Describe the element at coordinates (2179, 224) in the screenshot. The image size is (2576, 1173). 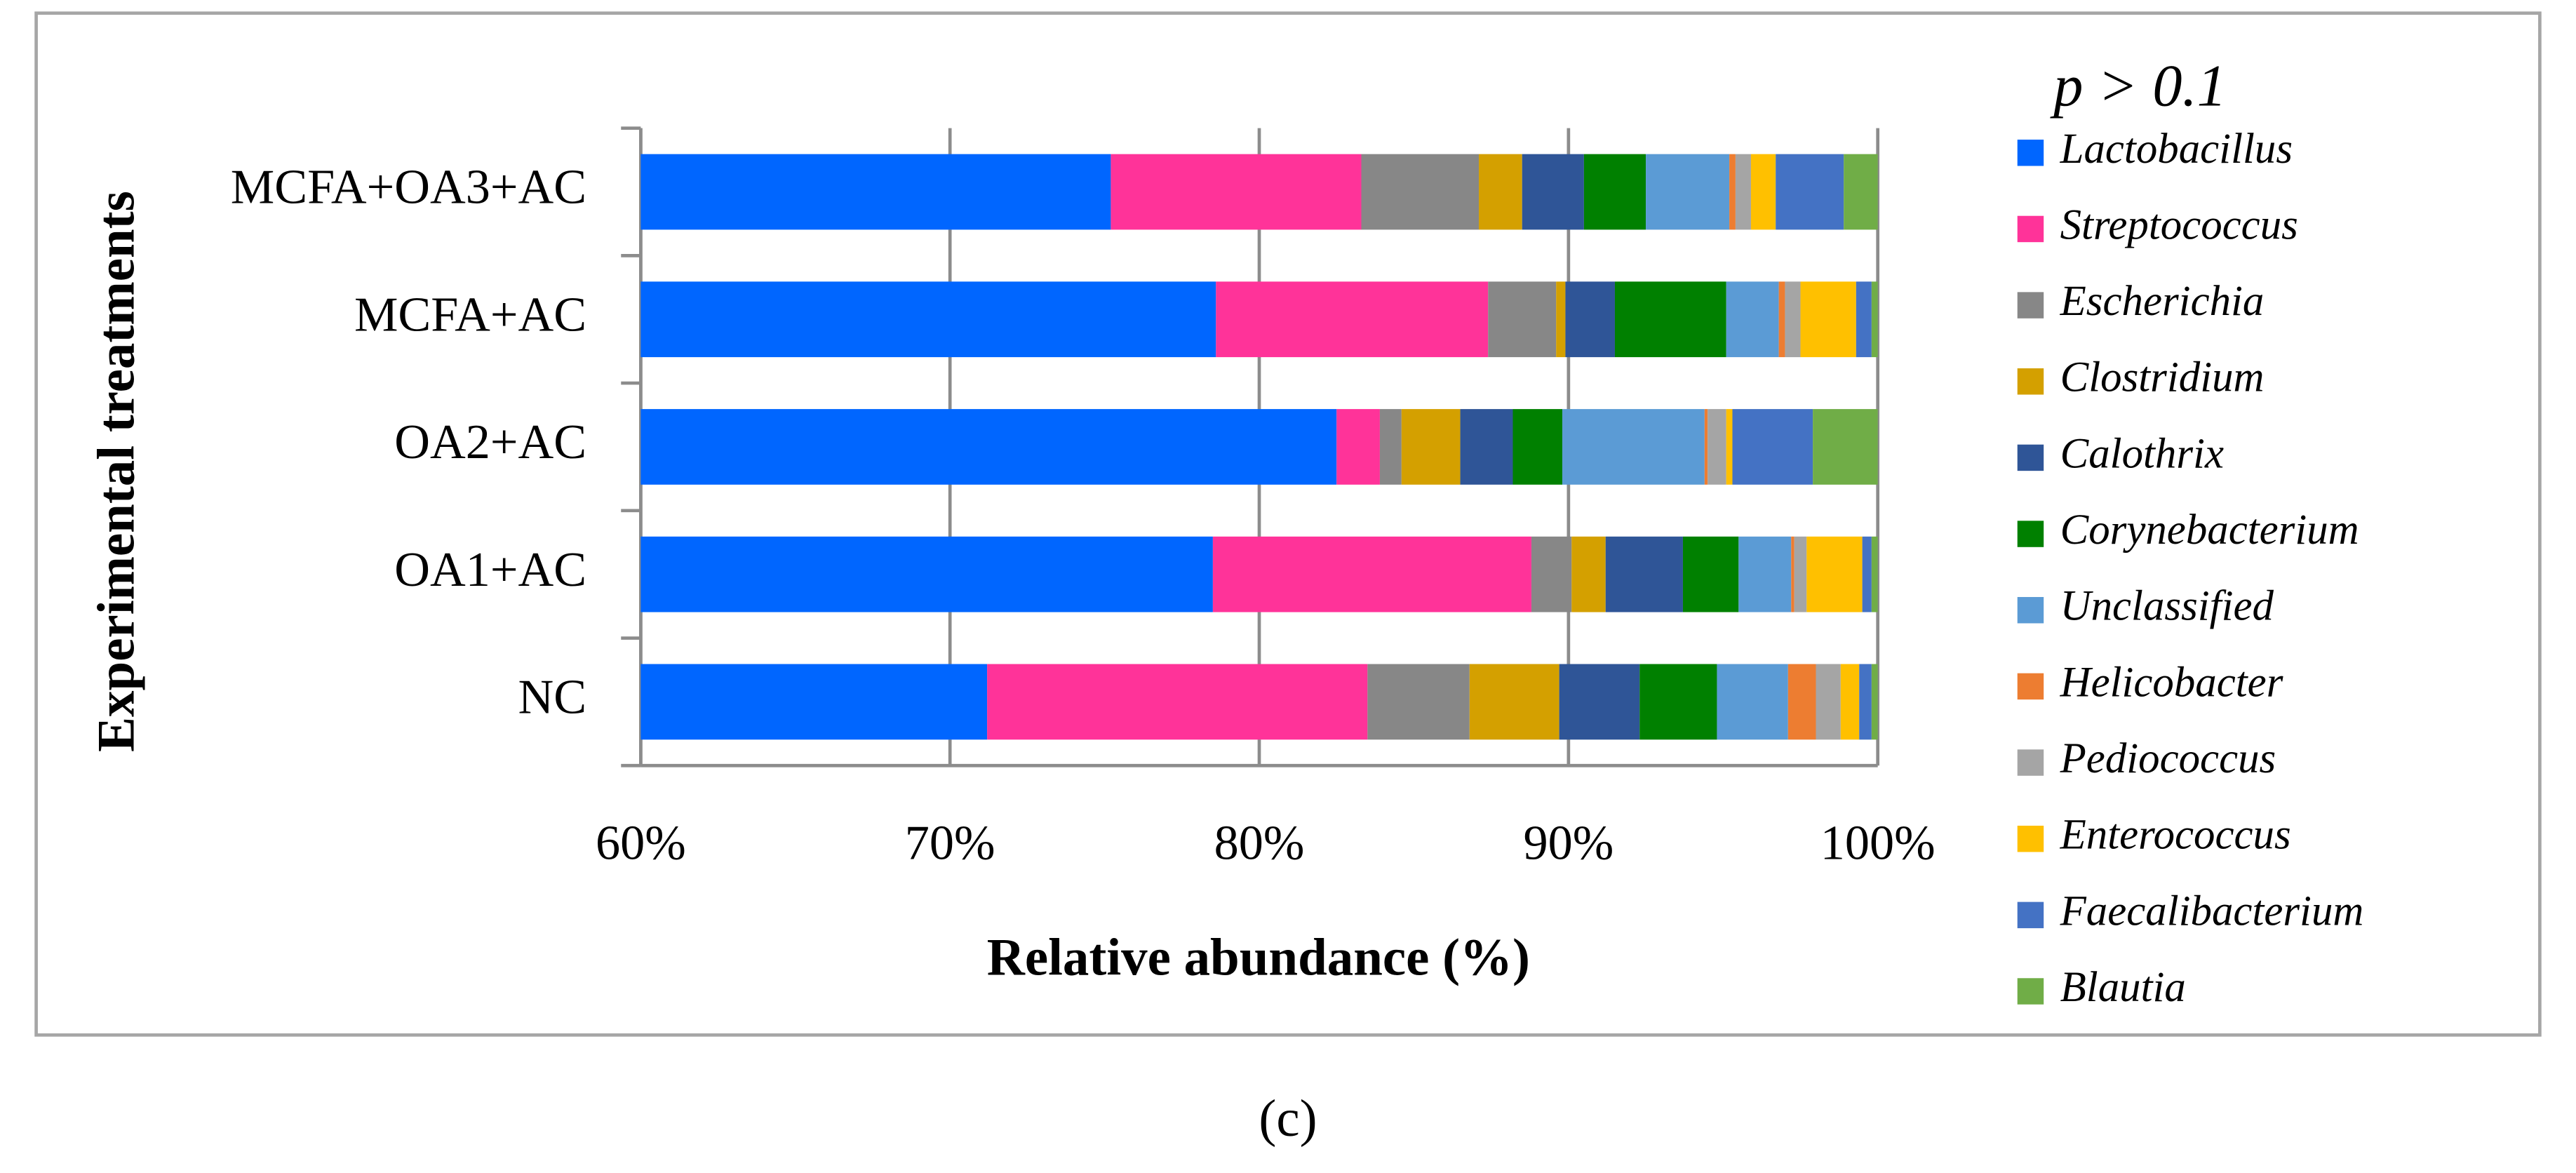
I see `legend-label: Streptococcus` at that location.